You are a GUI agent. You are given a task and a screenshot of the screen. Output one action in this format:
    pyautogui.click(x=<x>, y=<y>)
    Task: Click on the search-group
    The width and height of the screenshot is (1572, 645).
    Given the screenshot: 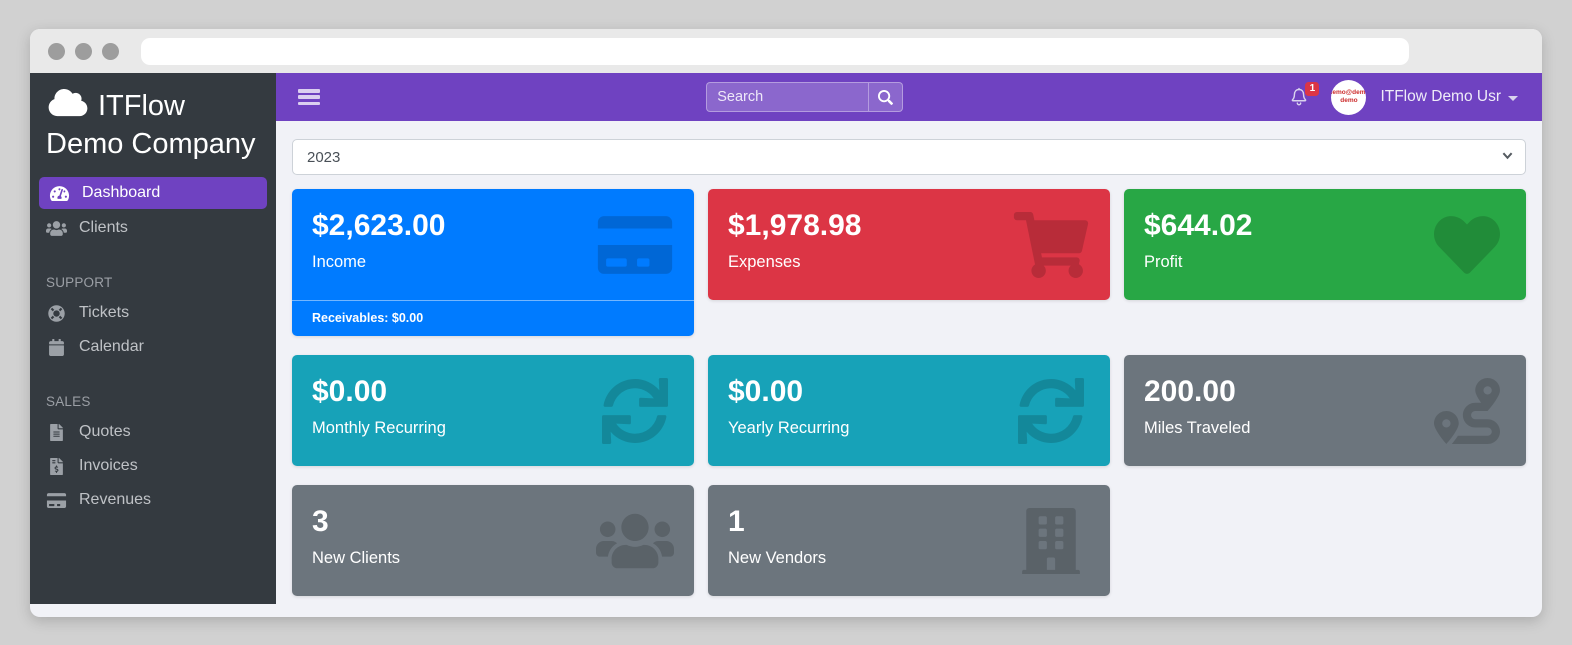 What is the action you would take?
    pyautogui.click(x=805, y=97)
    